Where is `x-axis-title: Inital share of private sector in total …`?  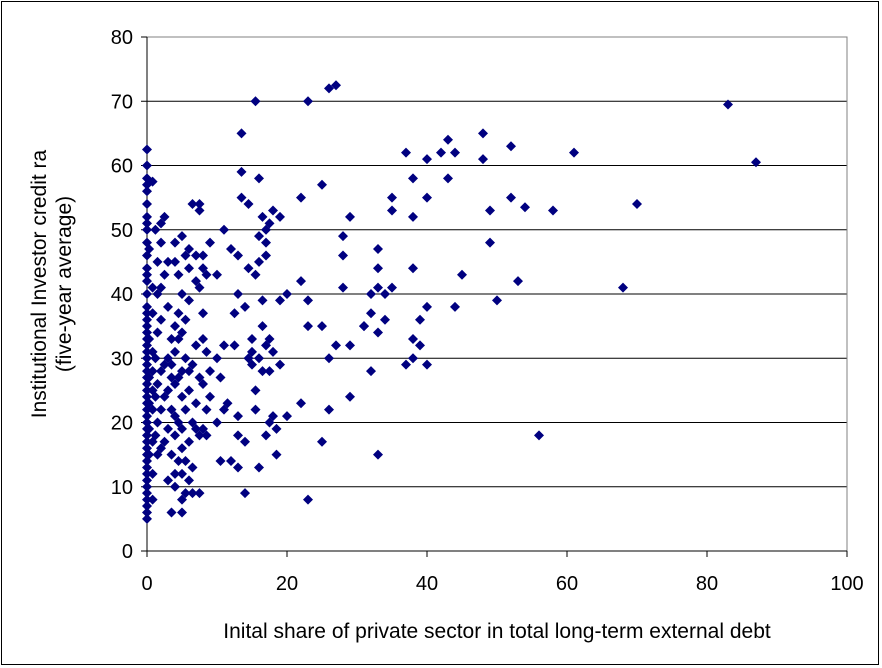
x-axis-title: Inital share of private sector in total … is located at coordinates (497, 631).